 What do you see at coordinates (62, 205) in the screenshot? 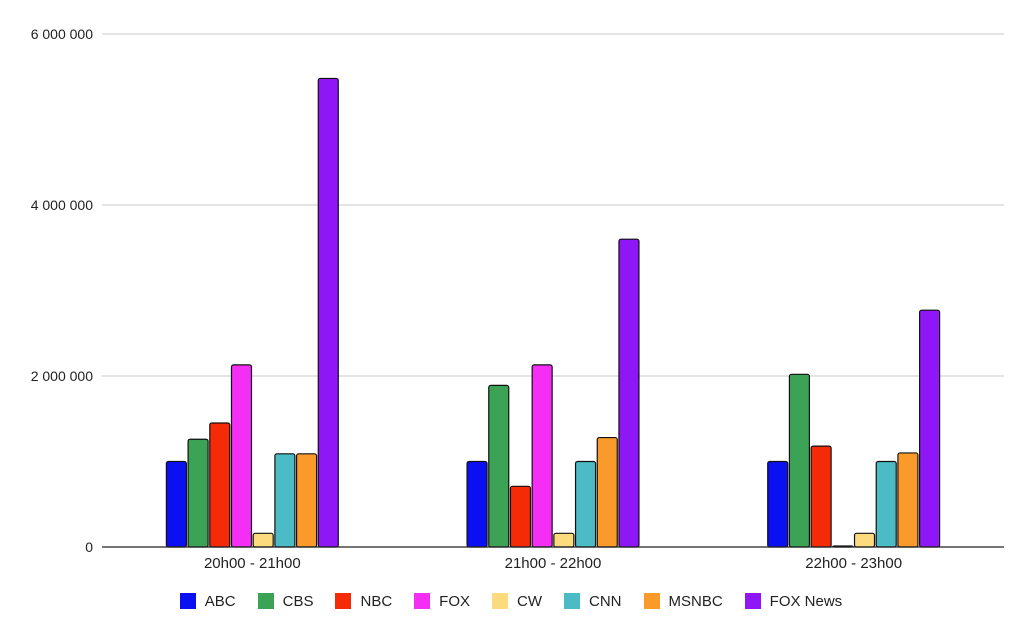
I see `y-tick-label: 4 000 000` at bounding box center [62, 205].